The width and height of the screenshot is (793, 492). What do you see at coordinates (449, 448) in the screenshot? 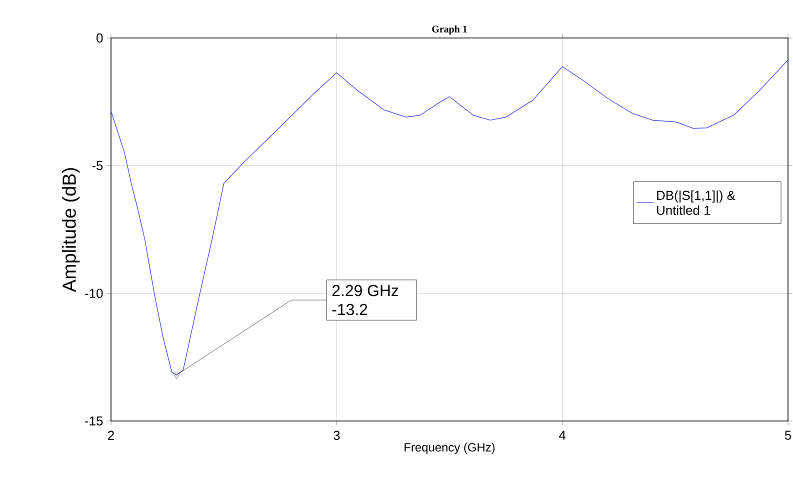
I see `x-axis-title: Frequency (GHz)` at bounding box center [449, 448].